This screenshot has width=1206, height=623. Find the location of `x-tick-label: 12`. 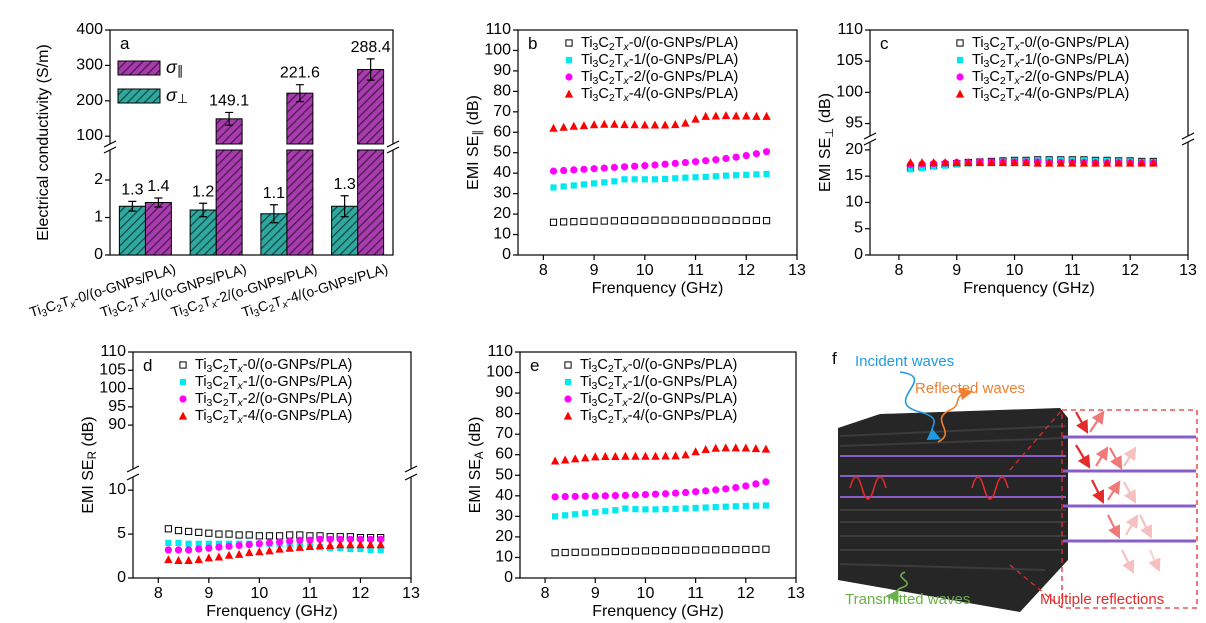

x-tick-label: 12 is located at coordinates (746, 270).